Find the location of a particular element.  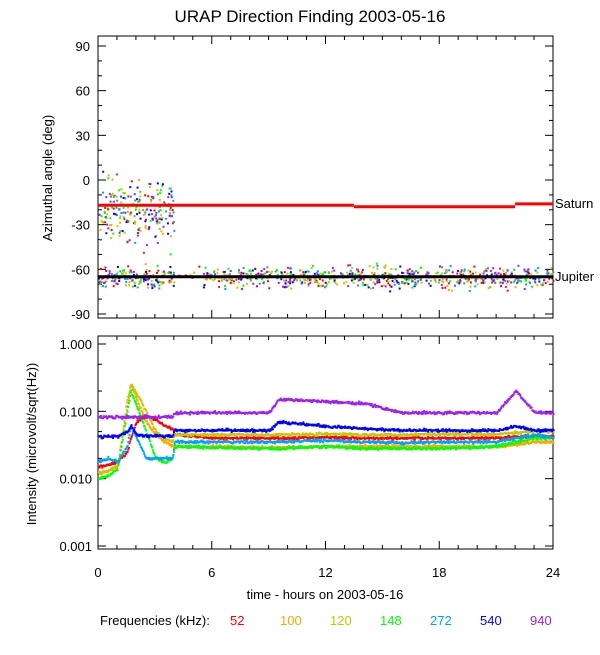

y-tick-label: 90 is located at coordinates (83, 46).